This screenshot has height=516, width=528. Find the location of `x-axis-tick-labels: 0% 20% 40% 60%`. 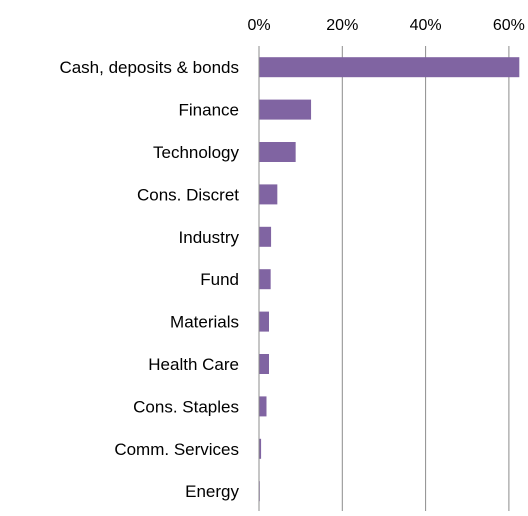

x-axis-tick-labels: 0% 20% 40% 60% is located at coordinates (385, 25).